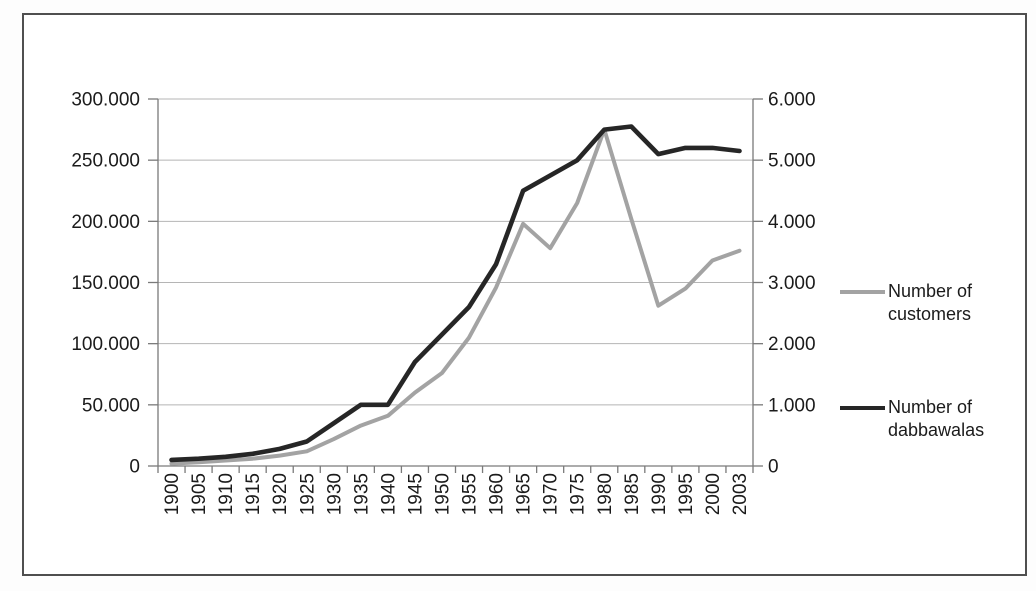 The width and height of the screenshot is (1036, 591). Describe the element at coordinates (578, 494) in the screenshot. I see `x-axis-tick-label: 1975` at that location.